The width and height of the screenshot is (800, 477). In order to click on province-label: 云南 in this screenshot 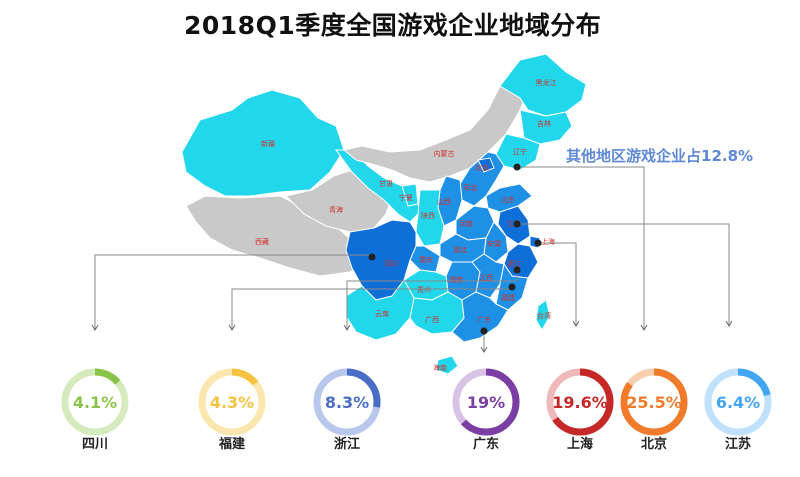, I will do `click(382, 313)`.